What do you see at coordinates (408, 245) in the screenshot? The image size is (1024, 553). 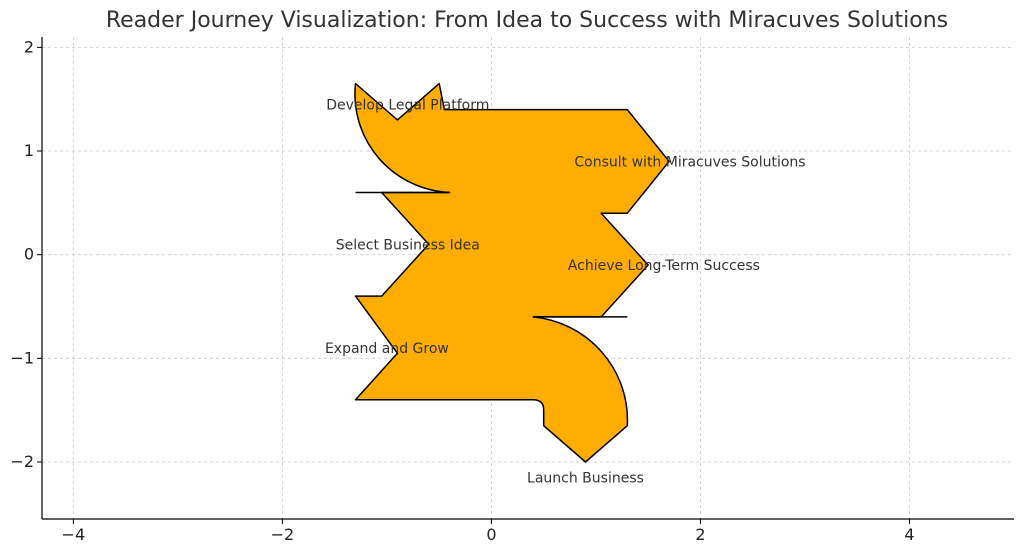 I see `step-label: Select Business Idea` at bounding box center [408, 245].